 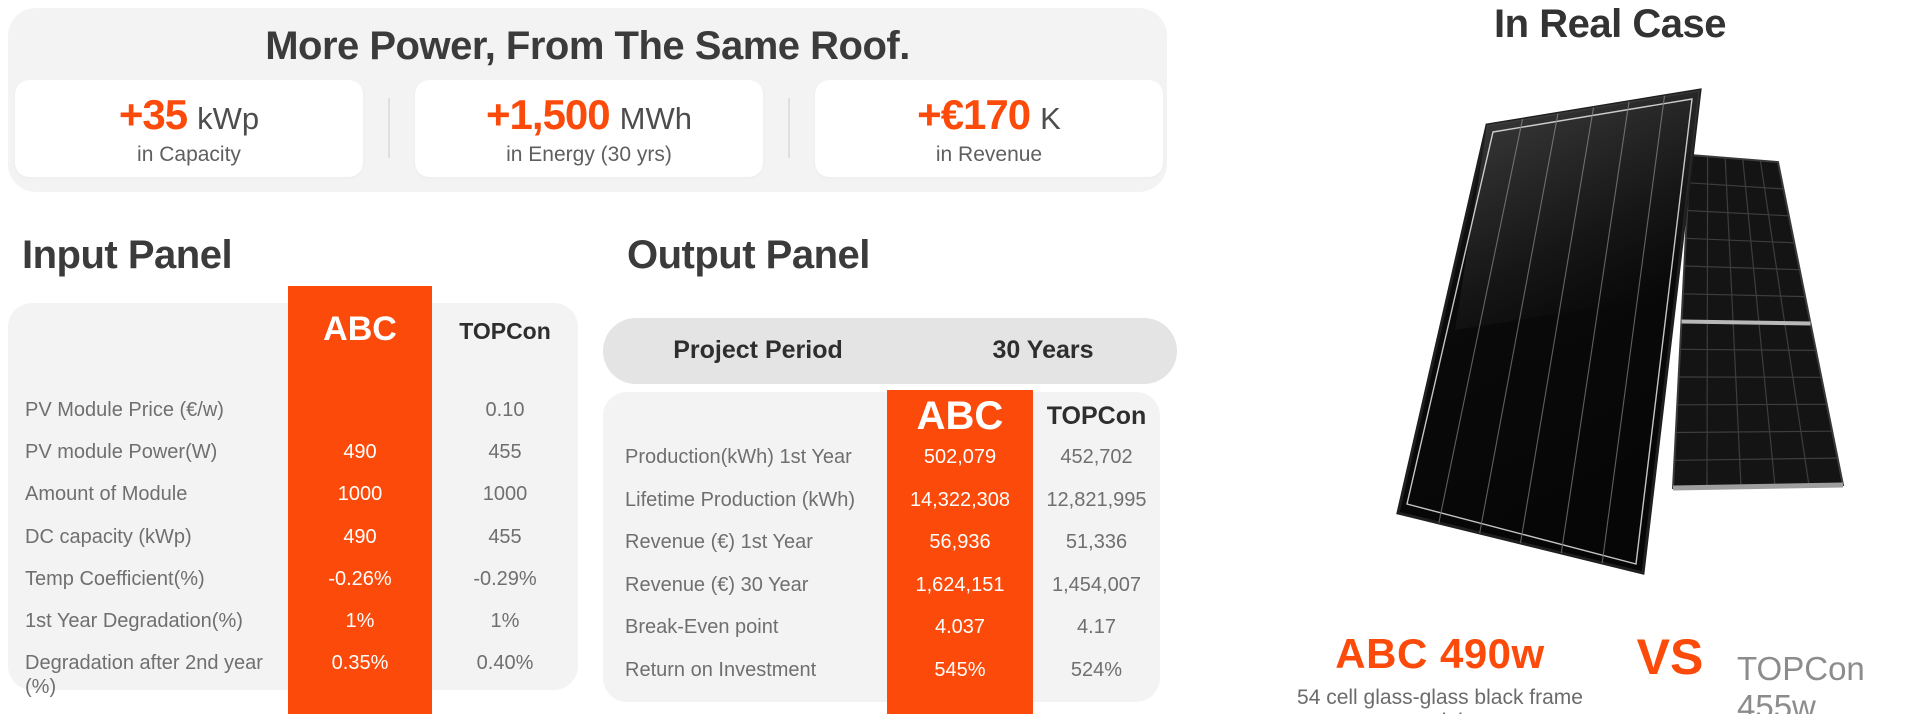 What do you see at coordinates (189, 154) in the screenshot?
I see `stat-caption-capacity: in Capacity` at bounding box center [189, 154].